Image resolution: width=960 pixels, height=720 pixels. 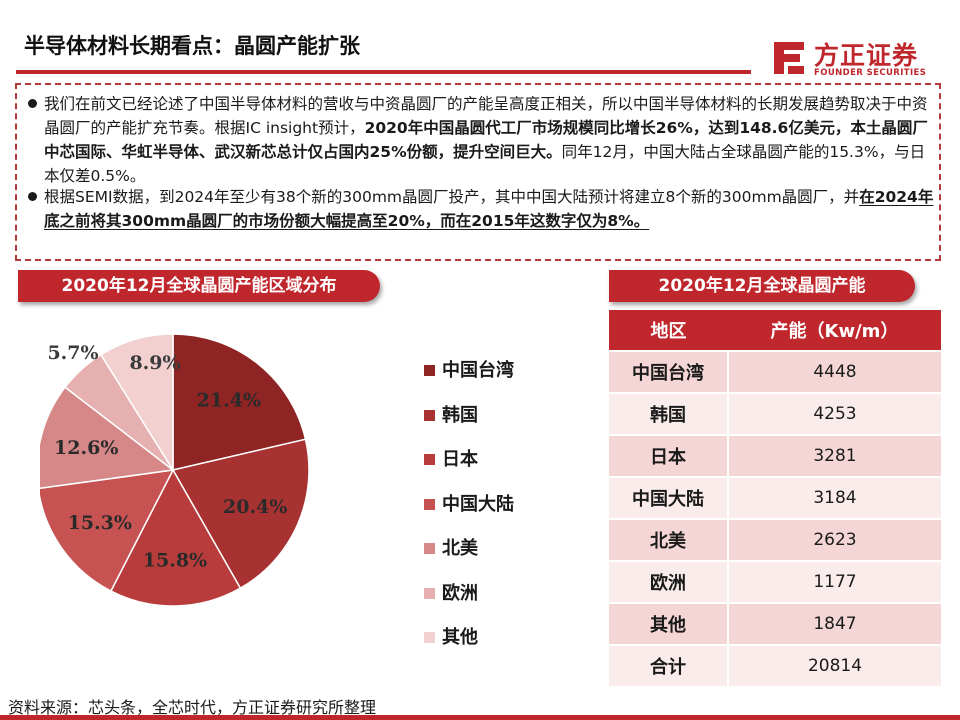 I want to click on table-cell-capacity: 3281, so click(x=834, y=456).